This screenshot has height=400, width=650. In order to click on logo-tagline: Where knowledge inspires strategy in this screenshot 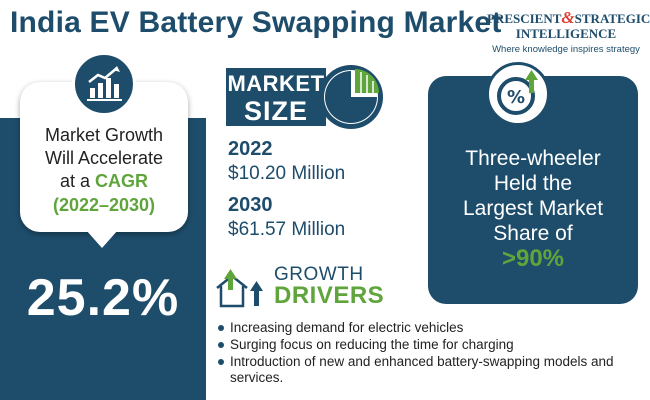, I will do `click(566, 49)`.